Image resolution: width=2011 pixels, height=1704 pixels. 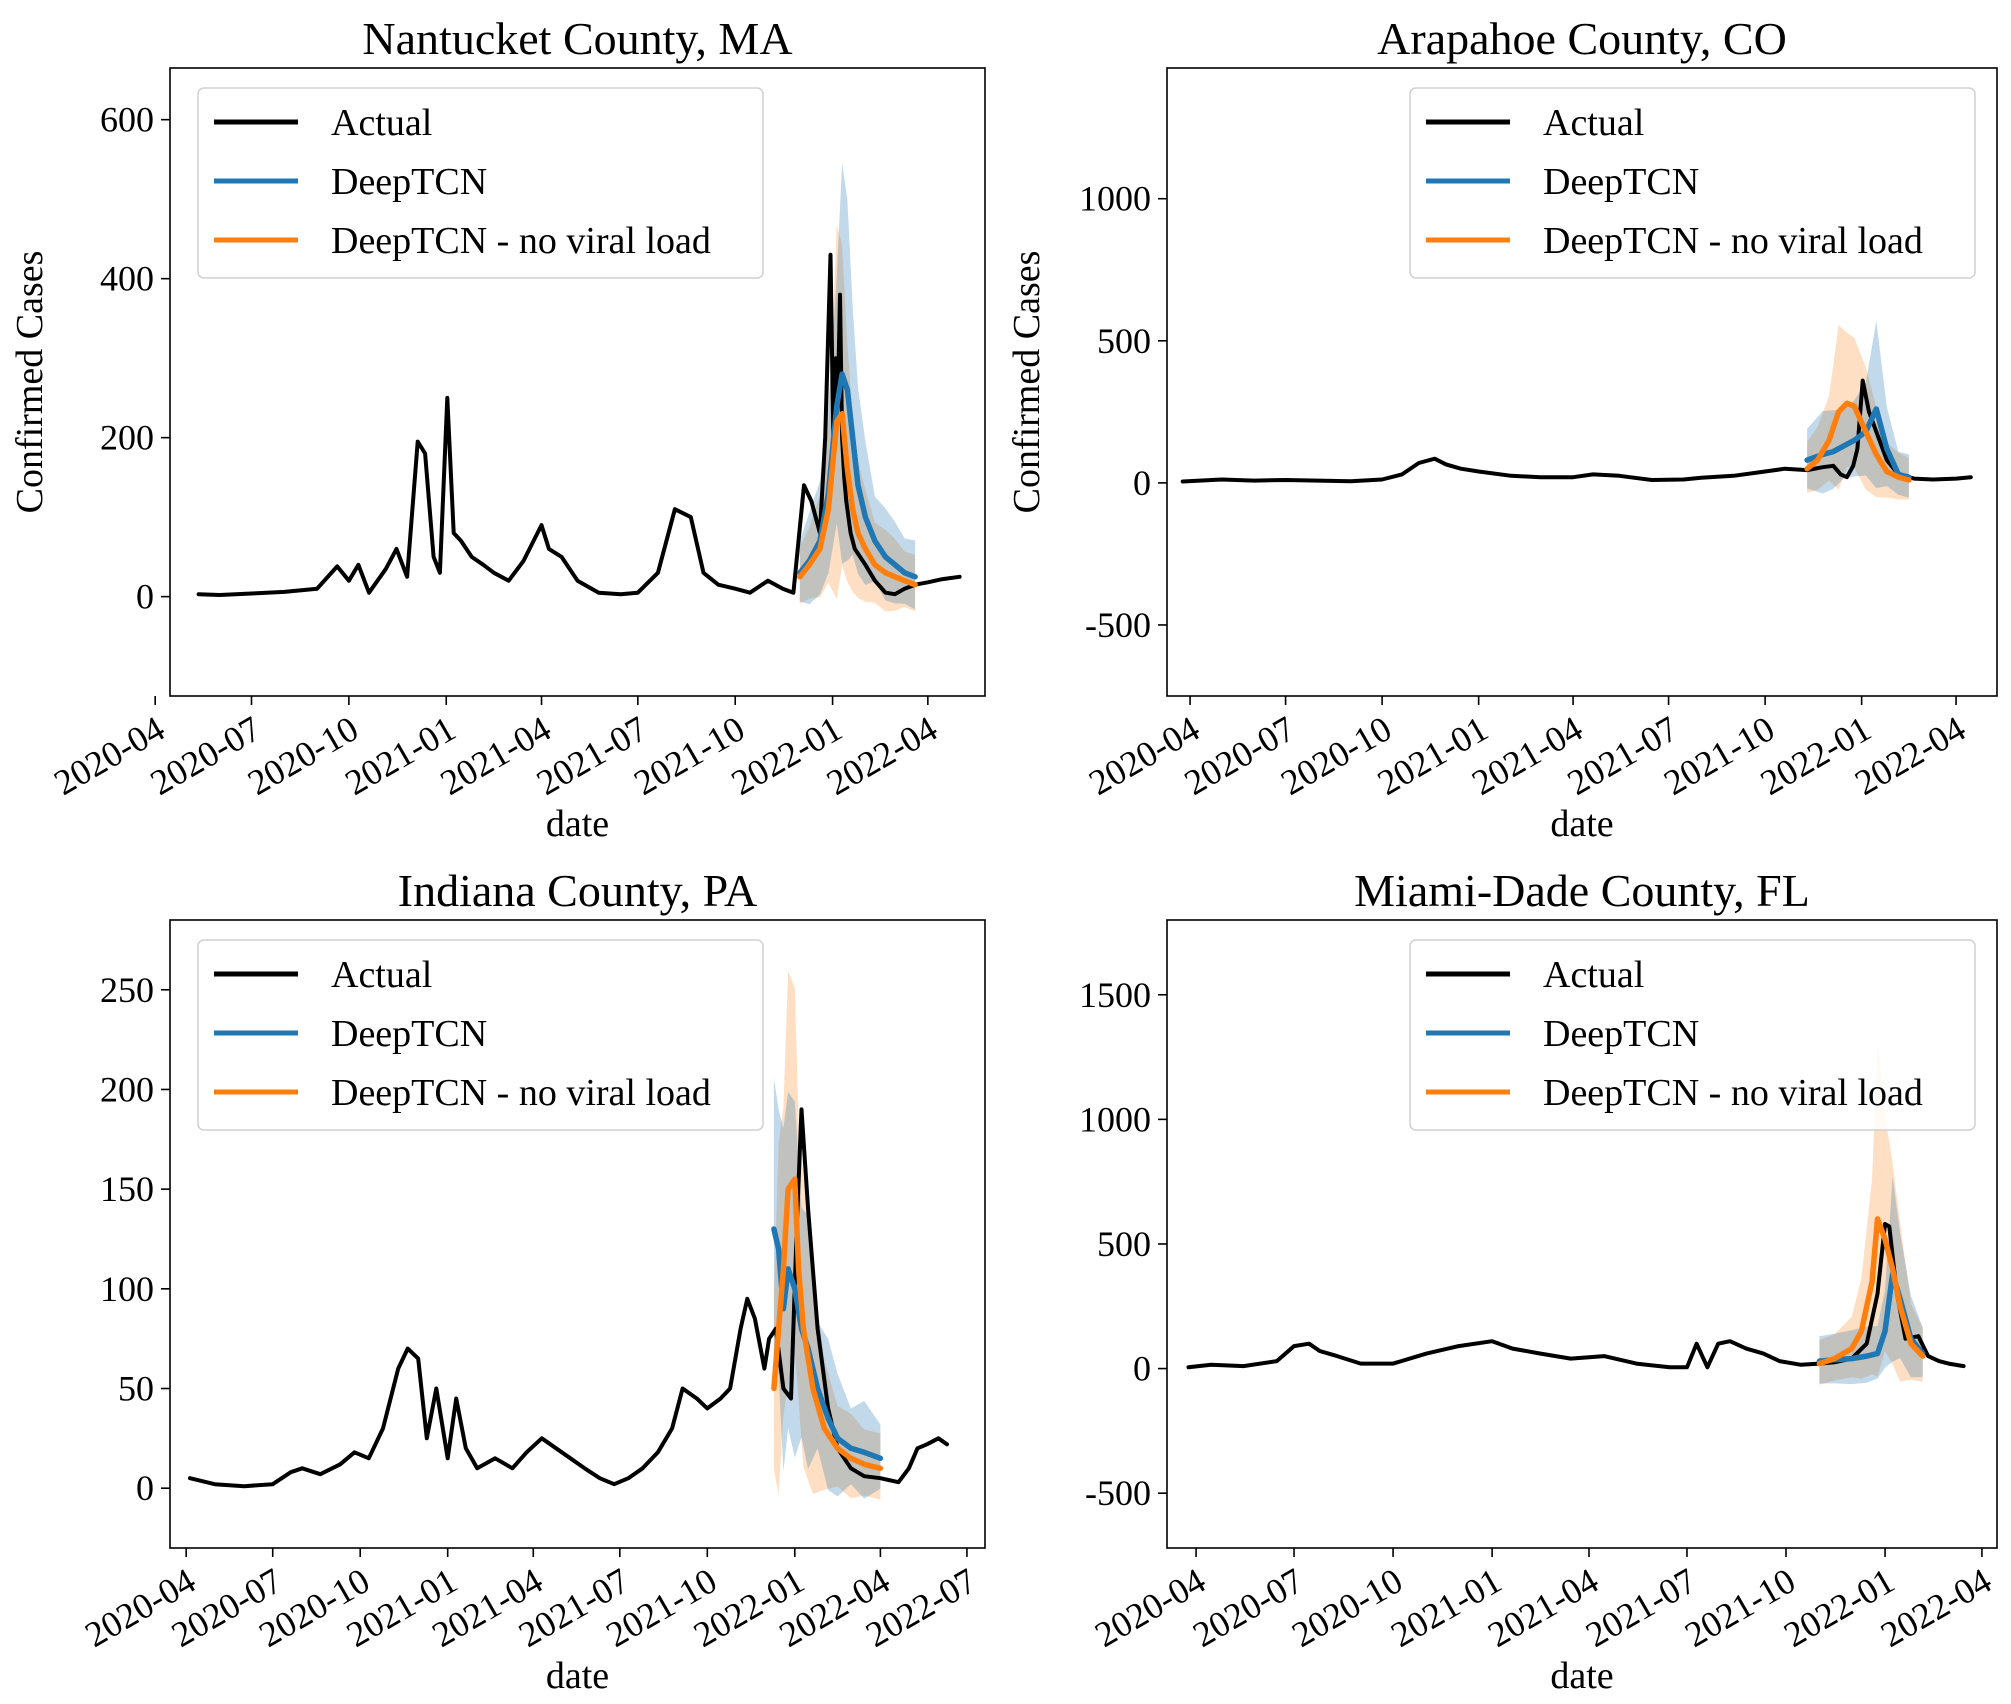 What do you see at coordinates (577, 38) in the screenshot?
I see `chart-title: Nantucket County, MA` at bounding box center [577, 38].